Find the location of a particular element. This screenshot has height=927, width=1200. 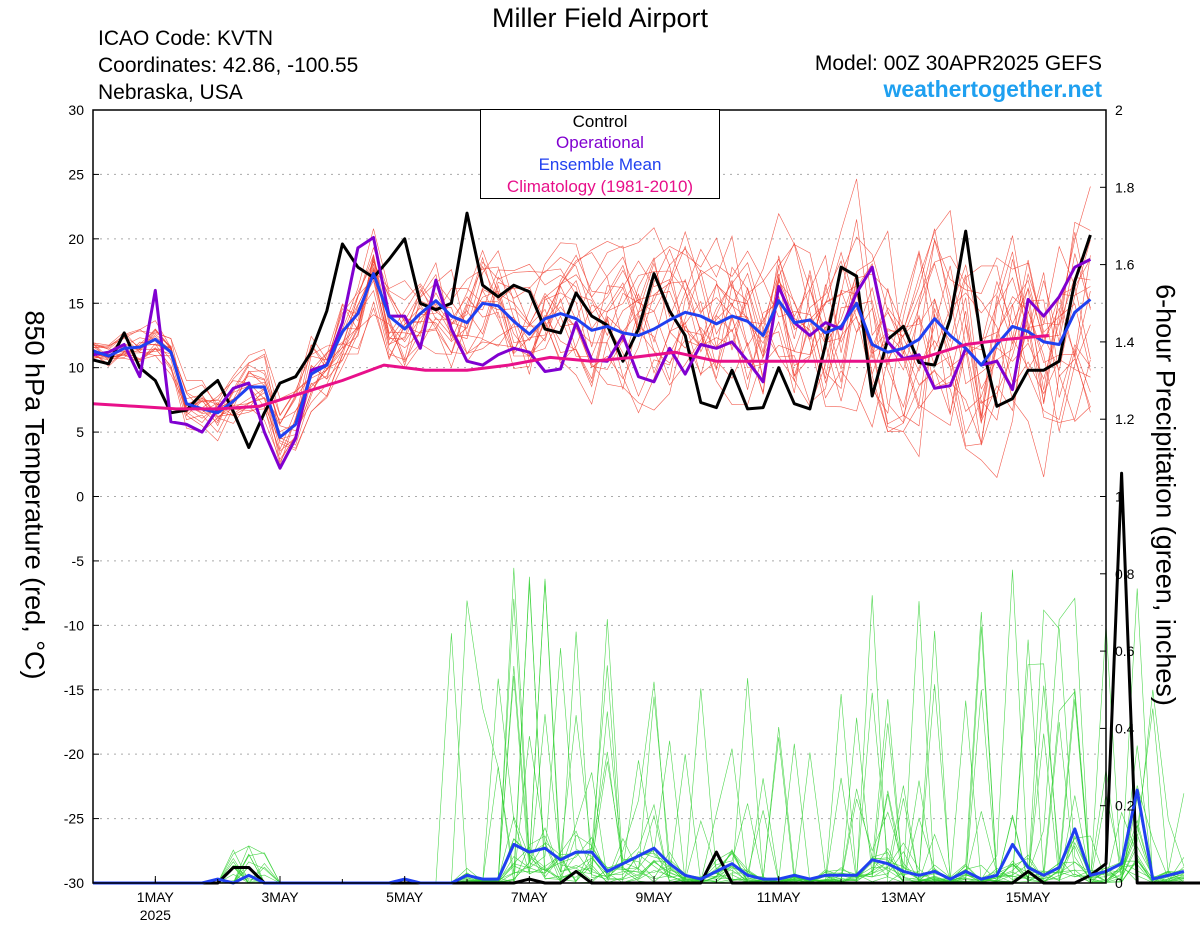

y-tick-label: -20 is located at coordinates (74, 754).